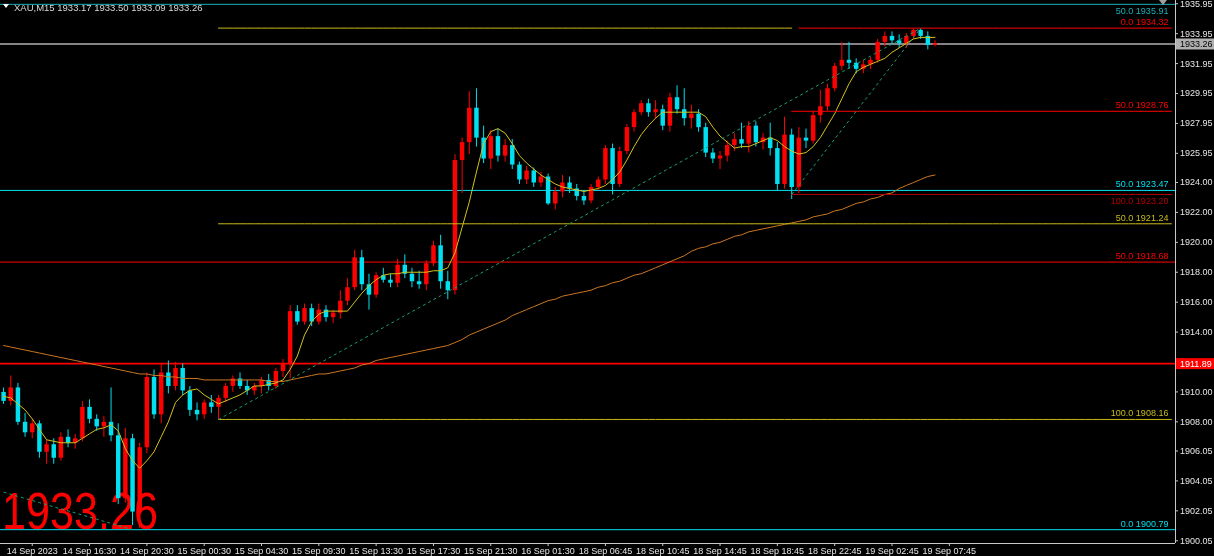 The image size is (1214, 556). What do you see at coordinates (1196, 33) in the screenshot?
I see `y-tick-label: 1933.95` at bounding box center [1196, 33].